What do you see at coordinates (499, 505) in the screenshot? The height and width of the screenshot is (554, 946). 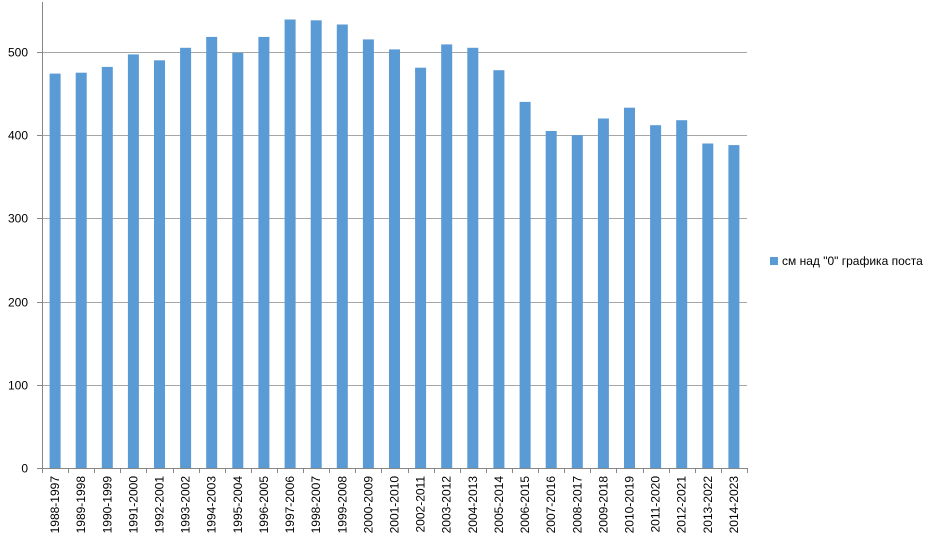 I see `x-tick-label: 2005-2014` at bounding box center [499, 505].